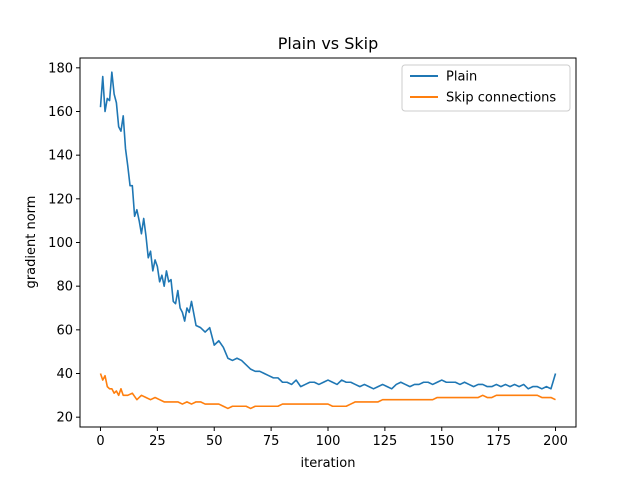  Describe the element at coordinates (31, 242) in the screenshot. I see `y-axis-label: gradient norm` at that location.